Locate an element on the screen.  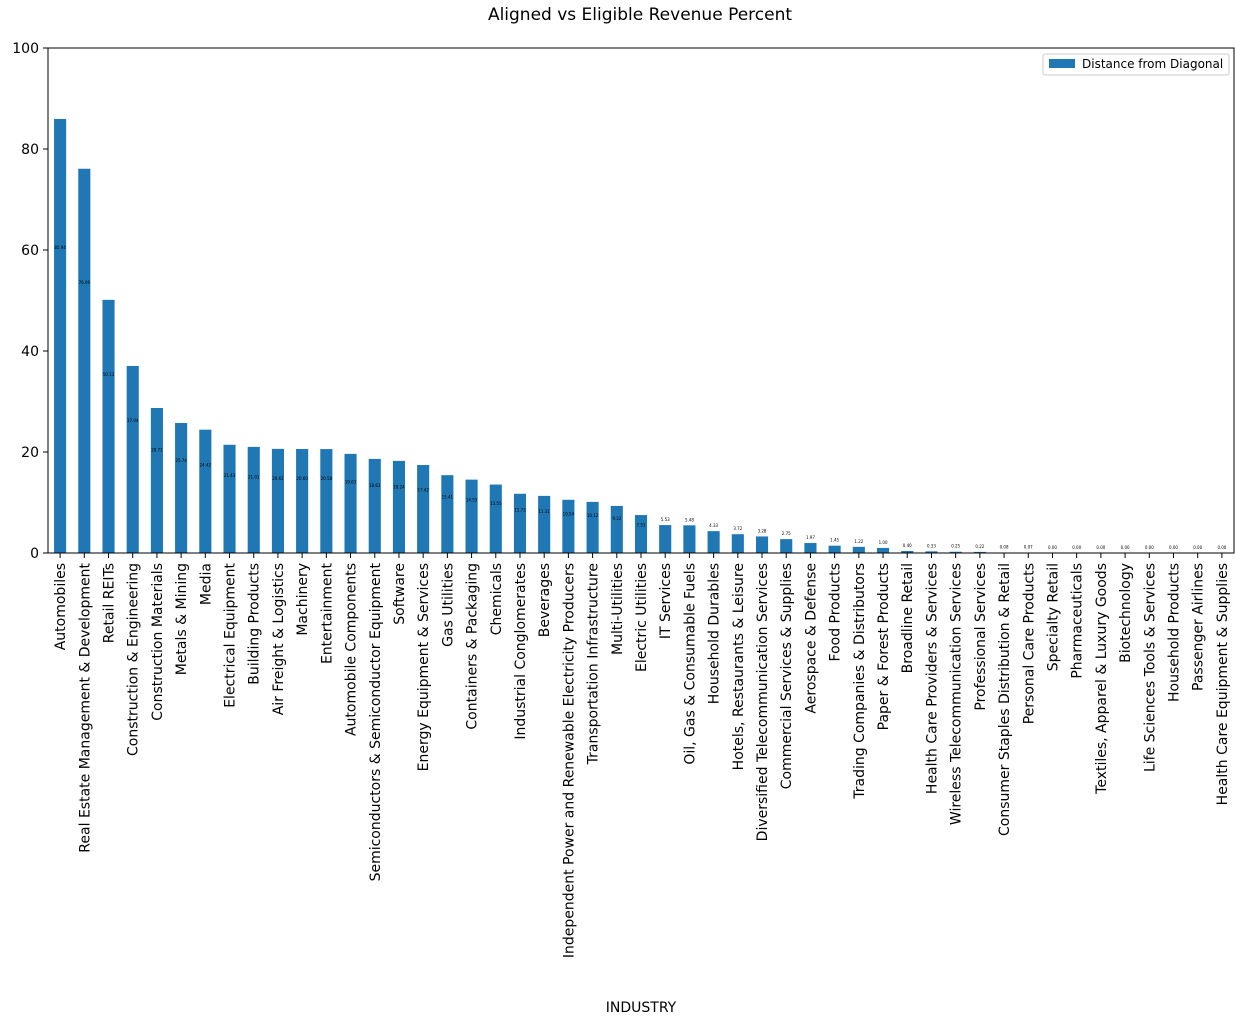
data-label: 37.04 is located at coordinates (133, 420).